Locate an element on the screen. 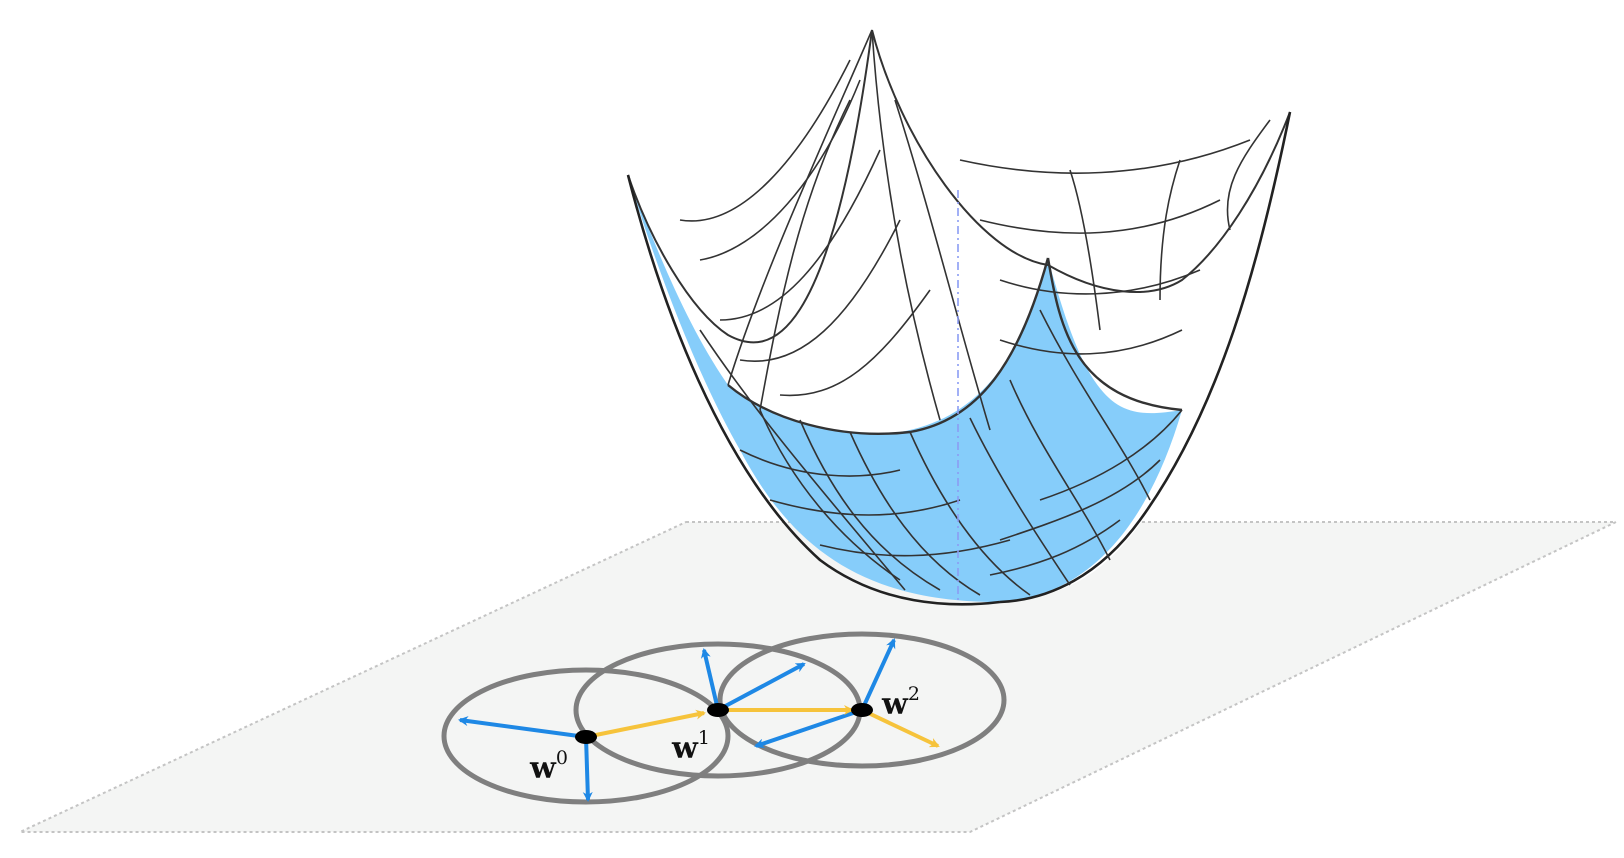  candidate-direction-arrows is located at coordinates (677, 720).